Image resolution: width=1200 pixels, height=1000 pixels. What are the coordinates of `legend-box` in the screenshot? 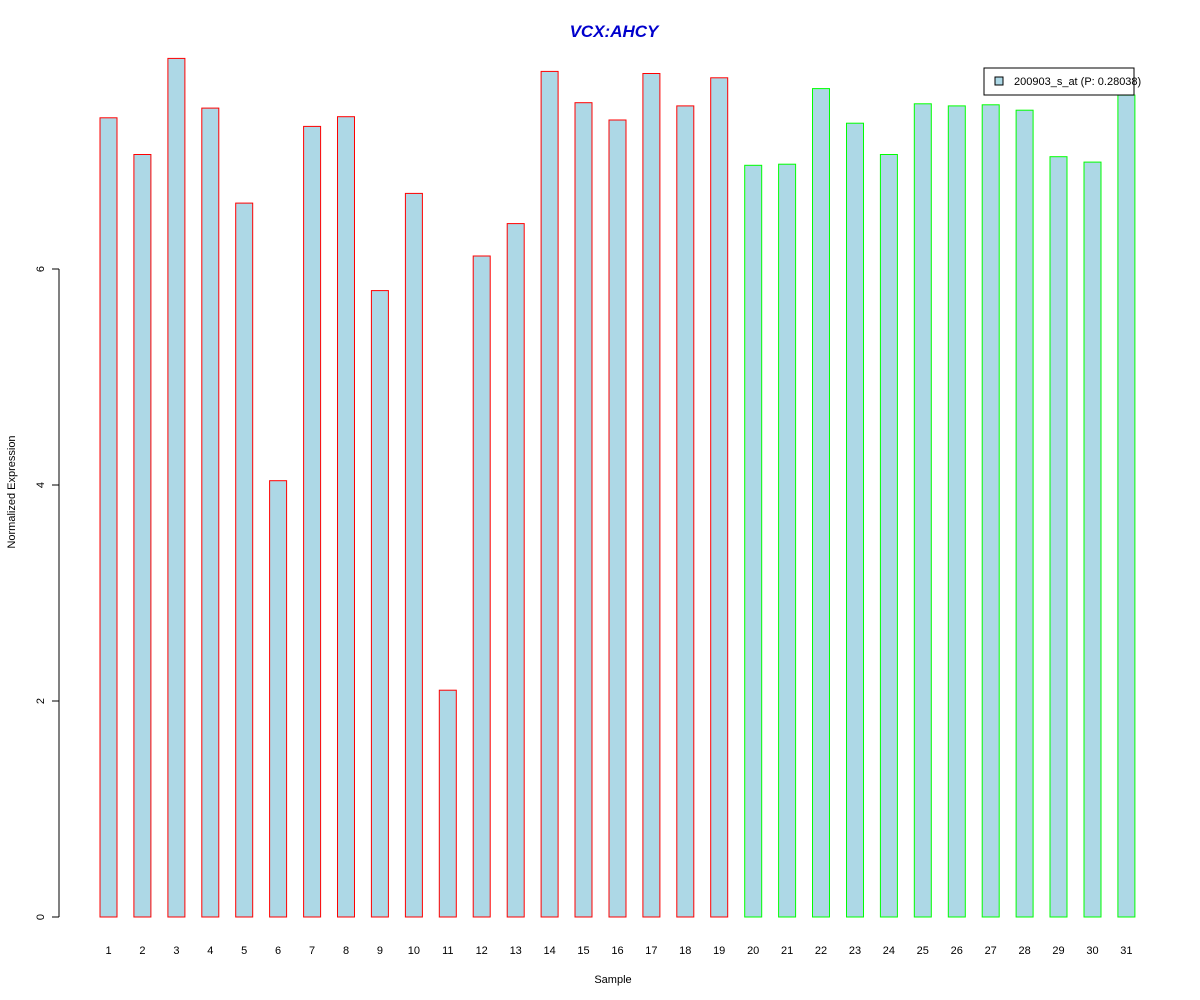 It's located at (1059, 81).